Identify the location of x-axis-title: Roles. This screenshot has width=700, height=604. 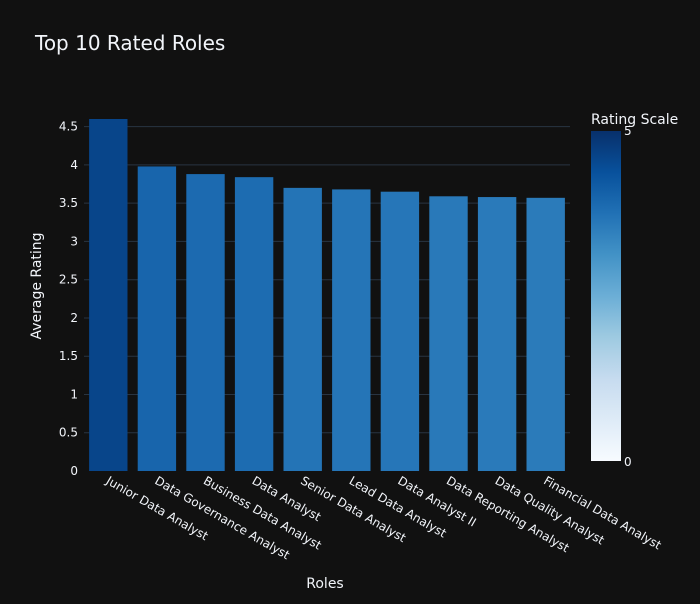
(324, 584).